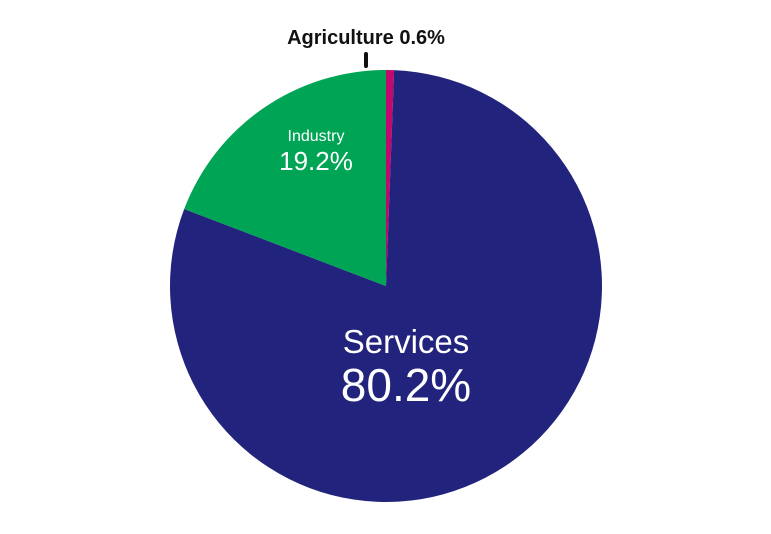 This screenshot has height=534, width=771. I want to click on pie-slice-industry, so click(285, 177).